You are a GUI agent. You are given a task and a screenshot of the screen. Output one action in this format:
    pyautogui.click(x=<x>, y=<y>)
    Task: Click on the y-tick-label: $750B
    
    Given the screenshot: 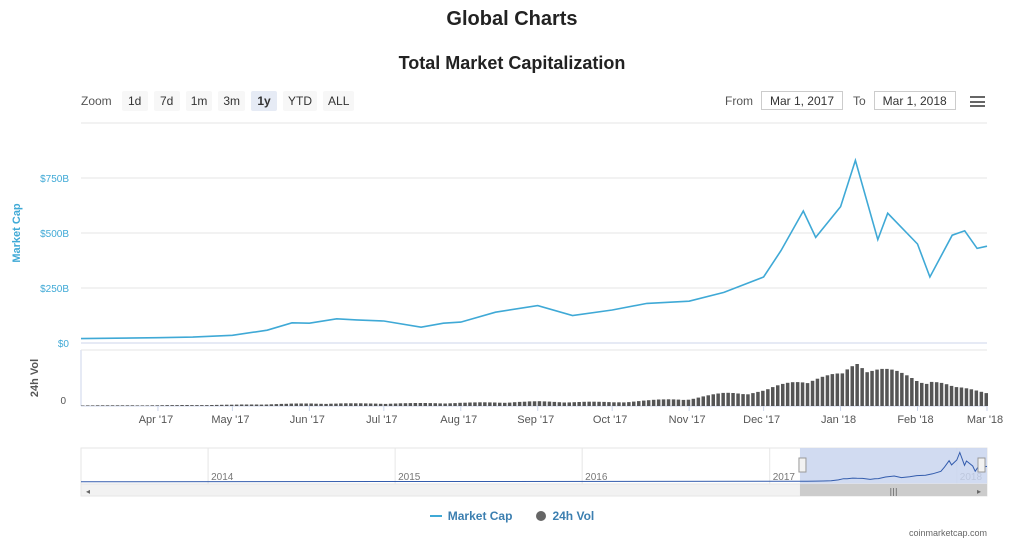 What is the action you would take?
    pyautogui.click(x=54, y=179)
    